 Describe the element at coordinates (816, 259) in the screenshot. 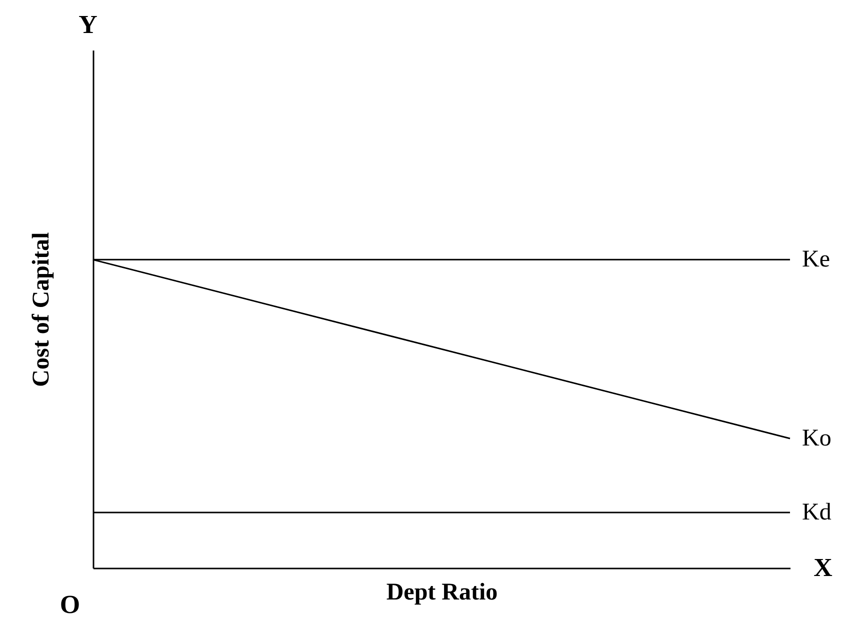

I see `series-label: Ke` at that location.